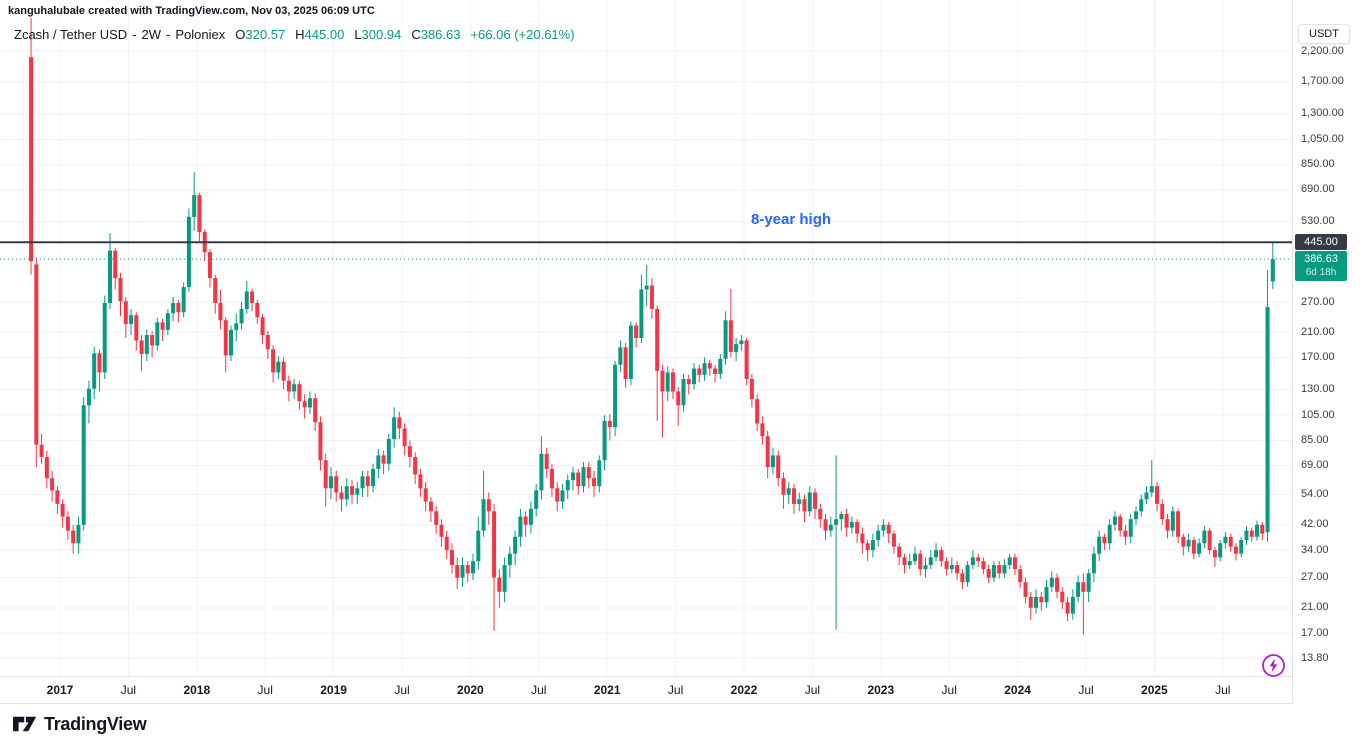  What do you see at coordinates (881, 690) in the screenshot?
I see `time-tick-label: 2023` at bounding box center [881, 690].